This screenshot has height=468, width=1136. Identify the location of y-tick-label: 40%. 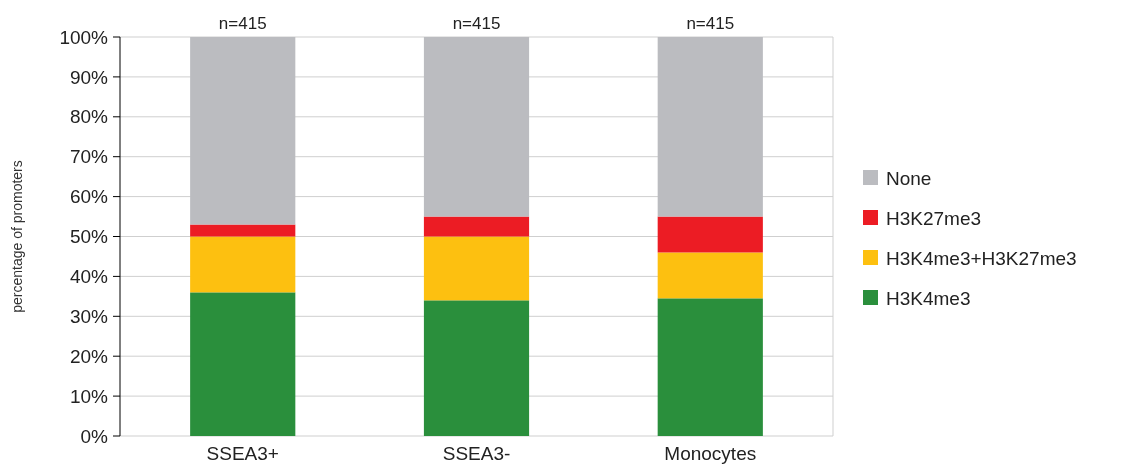
(89, 277).